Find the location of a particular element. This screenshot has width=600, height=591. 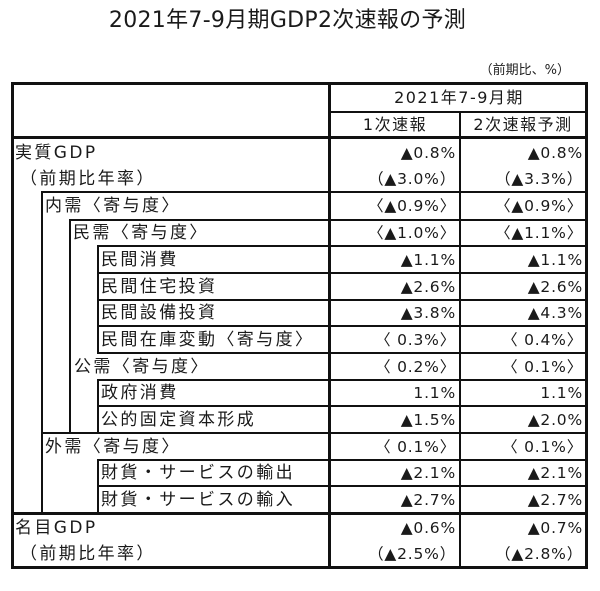

value-first-estimate: ▲0.6% is located at coordinates (428, 528).